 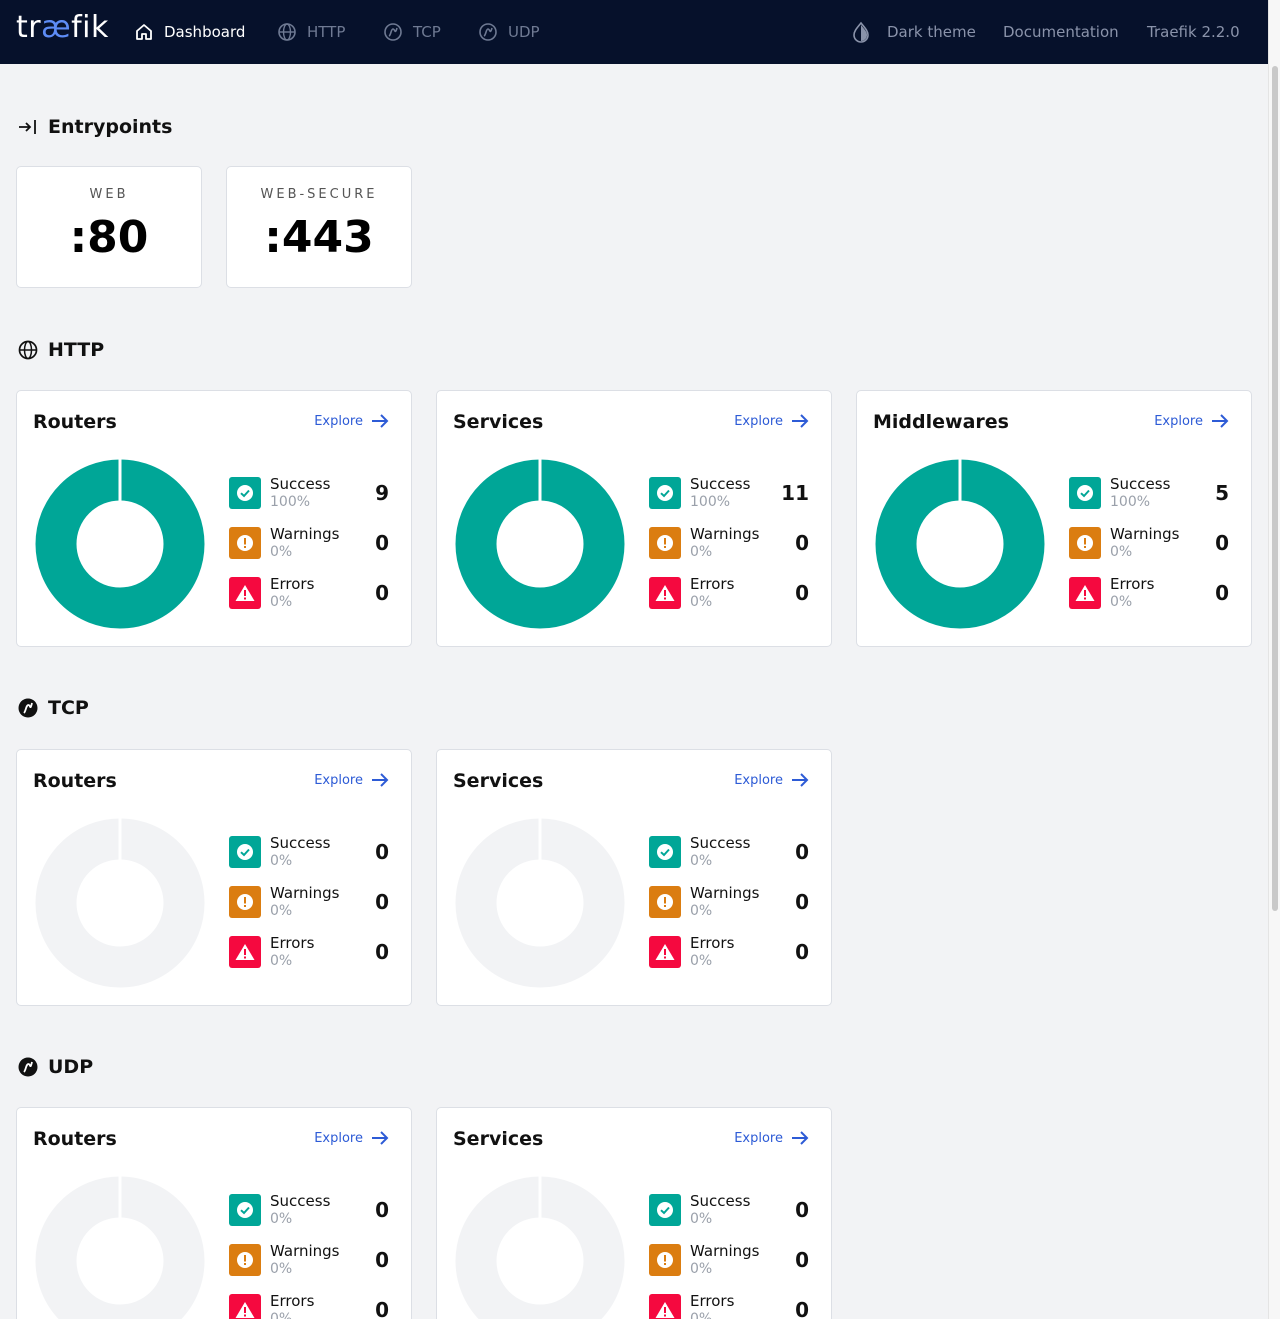 What do you see at coordinates (1193, 32) in the screenshot?
I see `version-label: Traefik 2.2.0` at bounding box center [1193, 32].